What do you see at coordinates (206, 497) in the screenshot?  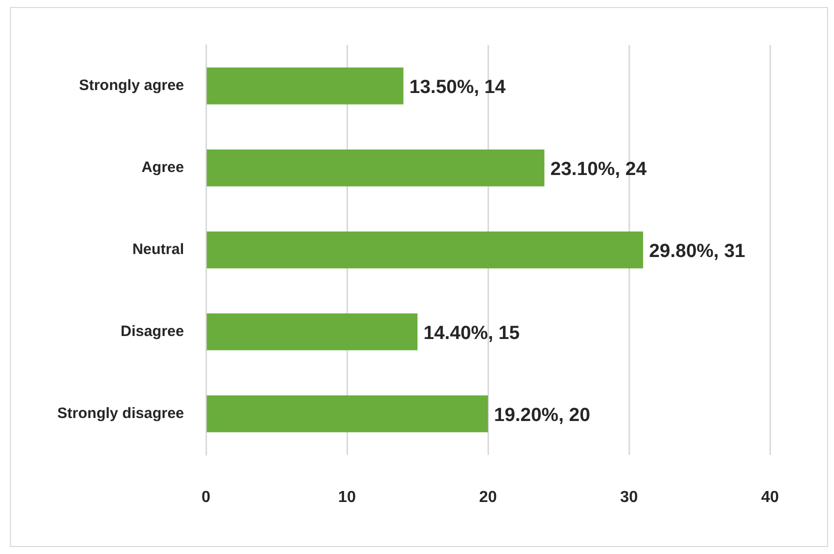 I see `x-tick-label: 0` at bounding box center [206, 497].